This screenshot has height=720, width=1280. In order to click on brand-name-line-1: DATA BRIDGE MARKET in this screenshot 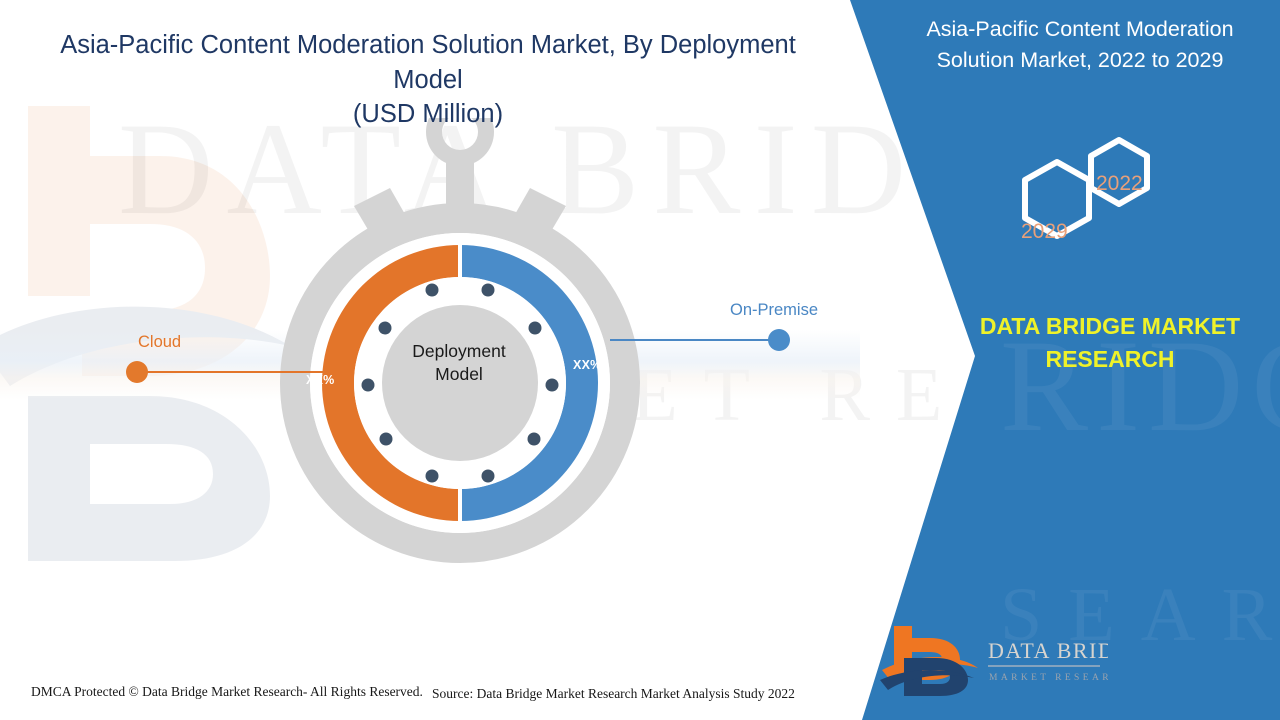, I will do `click(1110, 326)`.